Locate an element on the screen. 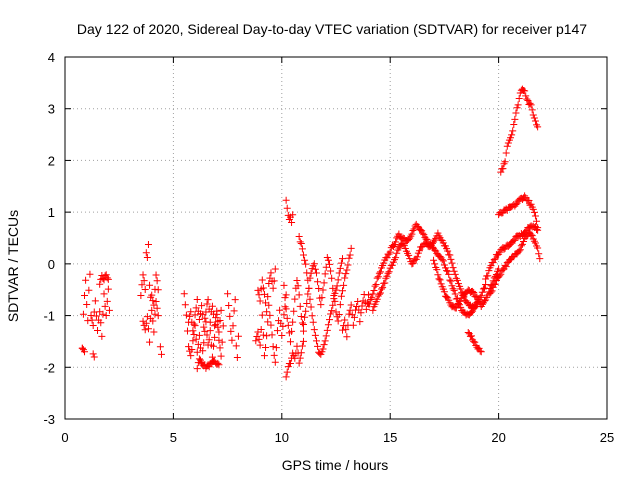 The height and width of the screenshot is (480, 640). y-tick-label: 0 is located at coordinates (51, 264).